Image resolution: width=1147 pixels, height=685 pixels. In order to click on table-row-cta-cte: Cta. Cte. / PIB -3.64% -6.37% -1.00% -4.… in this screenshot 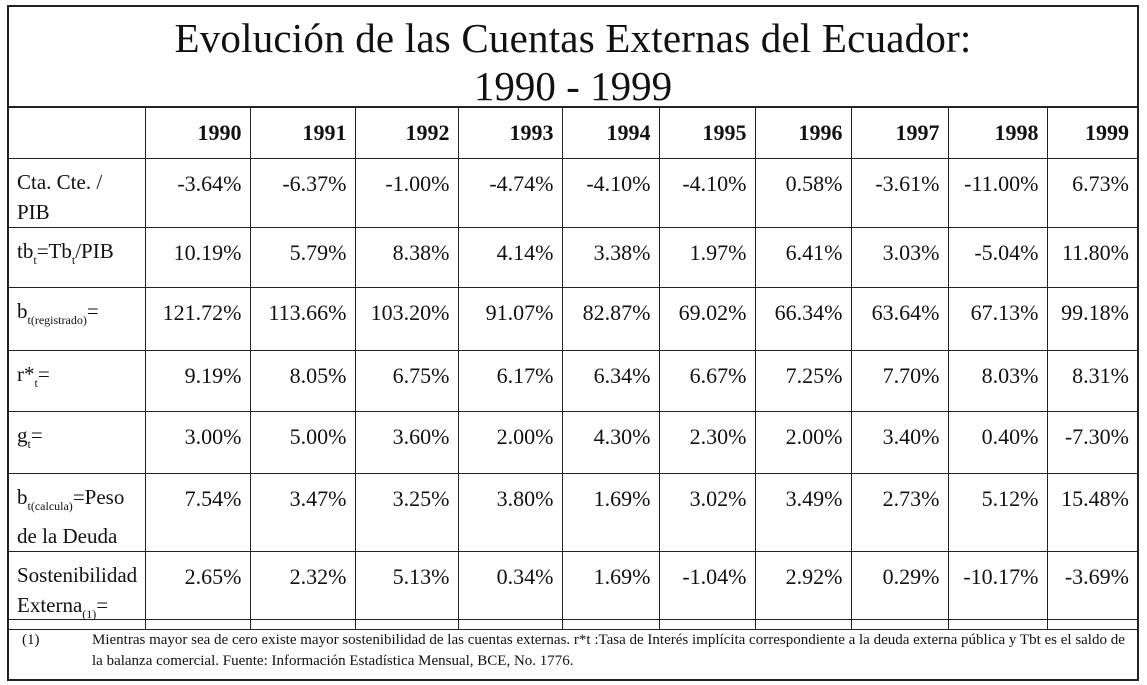, I will do `click(573, 192)`.